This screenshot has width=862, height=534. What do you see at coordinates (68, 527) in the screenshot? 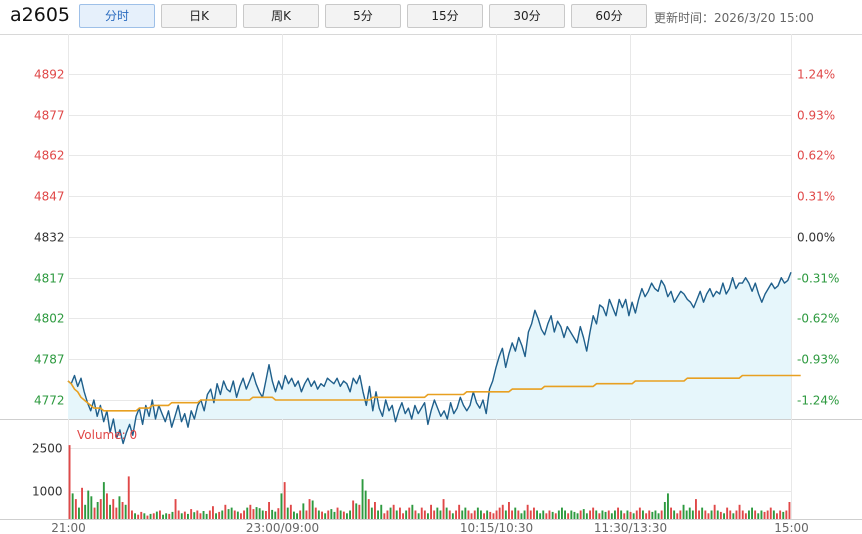
I see `x-tick-label: 21:00` at bounding box center [68, 527].